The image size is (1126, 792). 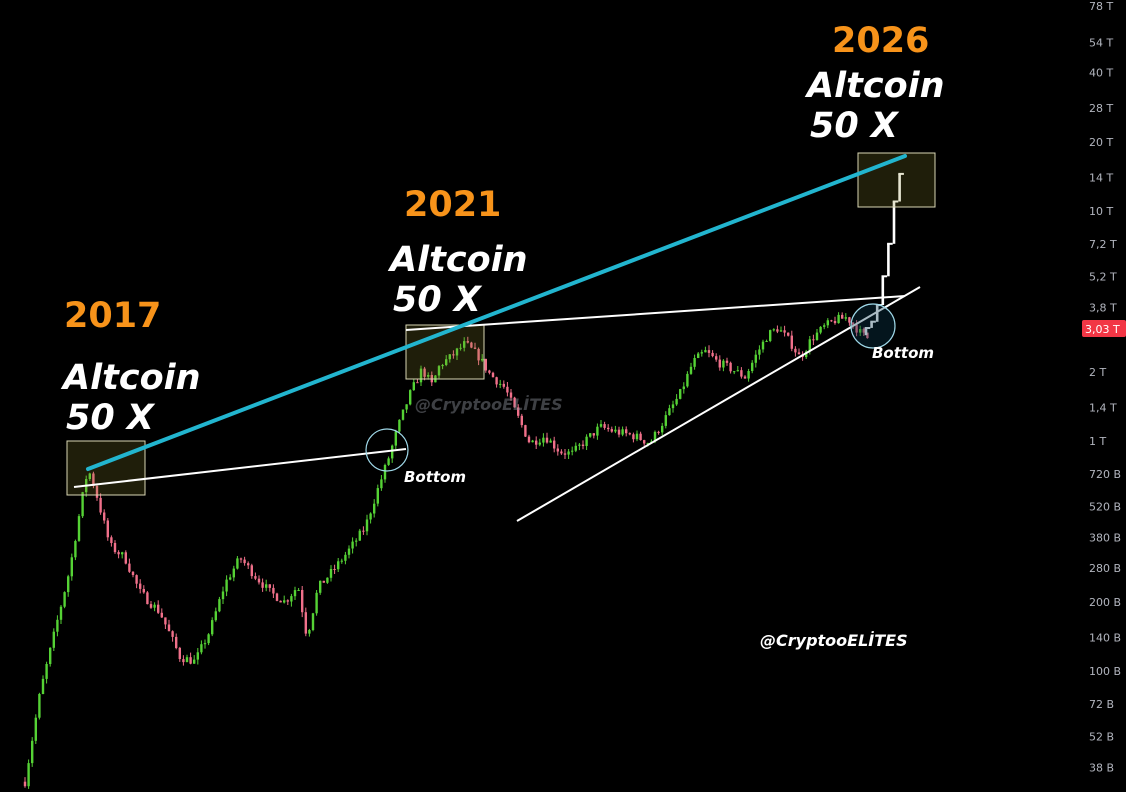 What do you see at coordinates (1101, 177) in the screenshot?
I see `y-tick-label: 14 T` at bounding box center [1101, 177].